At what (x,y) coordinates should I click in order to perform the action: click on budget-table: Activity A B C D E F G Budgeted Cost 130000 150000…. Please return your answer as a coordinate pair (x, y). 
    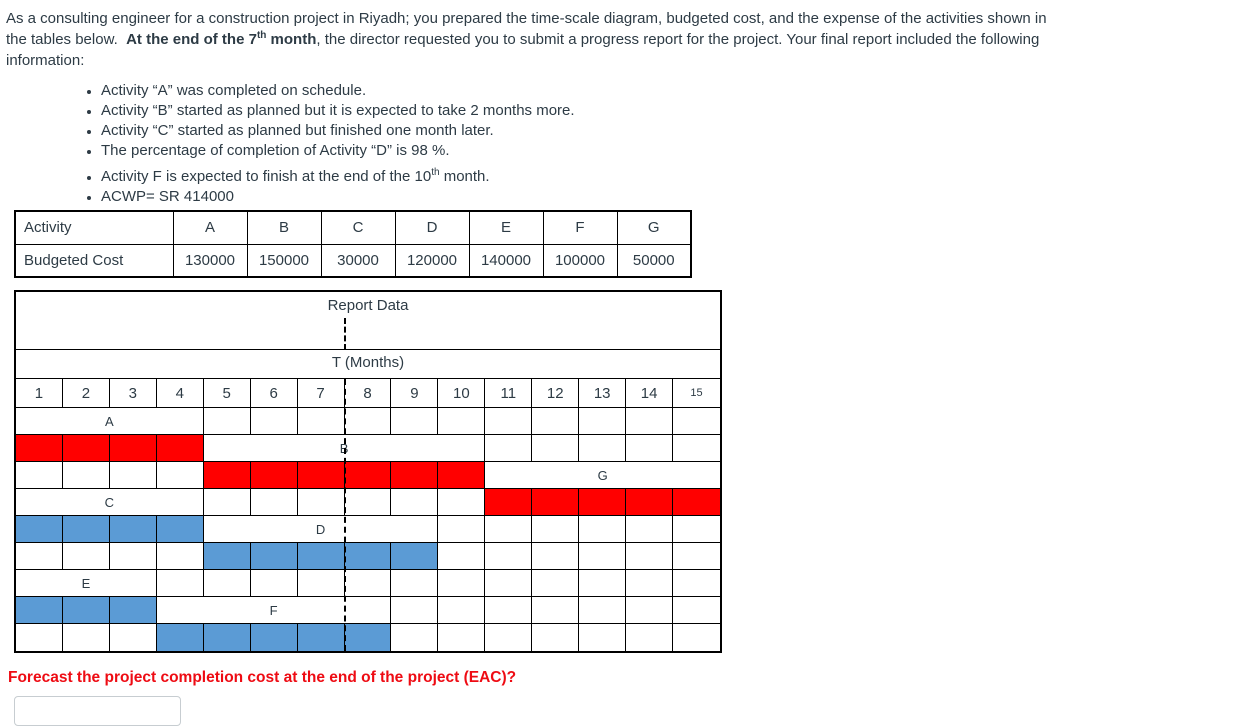
    Looking at the image, I should click on (353, 244).